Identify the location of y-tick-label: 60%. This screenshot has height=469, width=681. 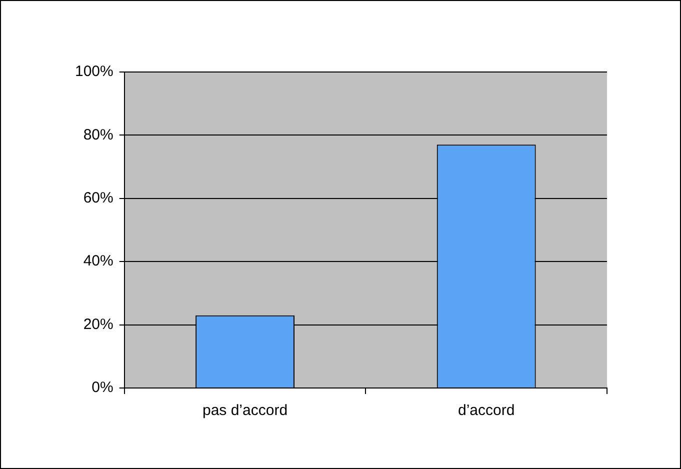
(98, 198).